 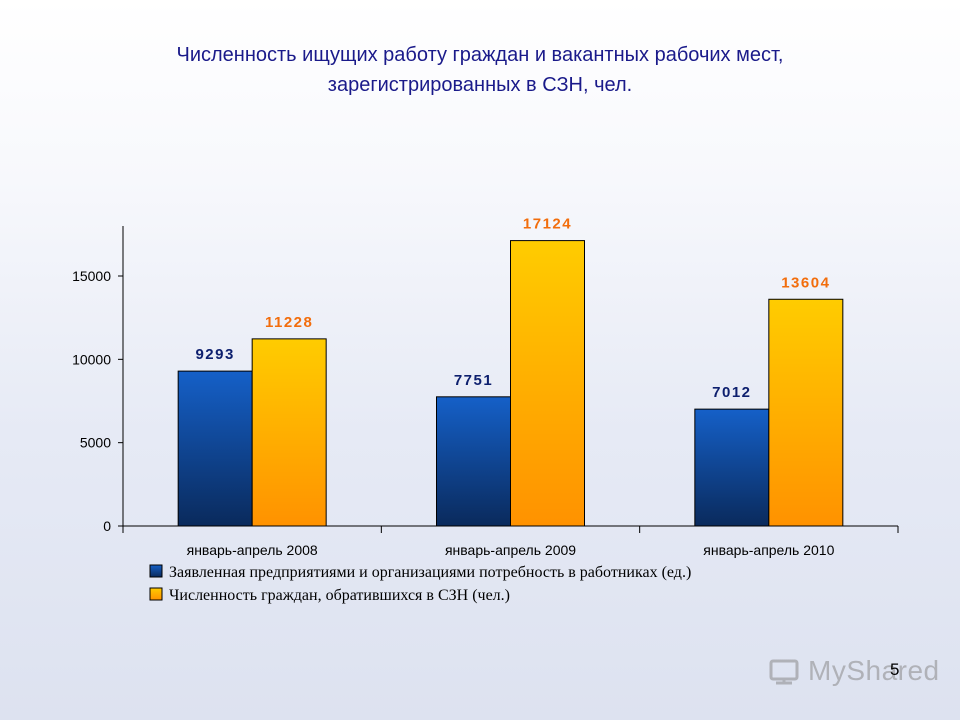 I want to click on y-tick-label: 0, so click(x=107, y=526).